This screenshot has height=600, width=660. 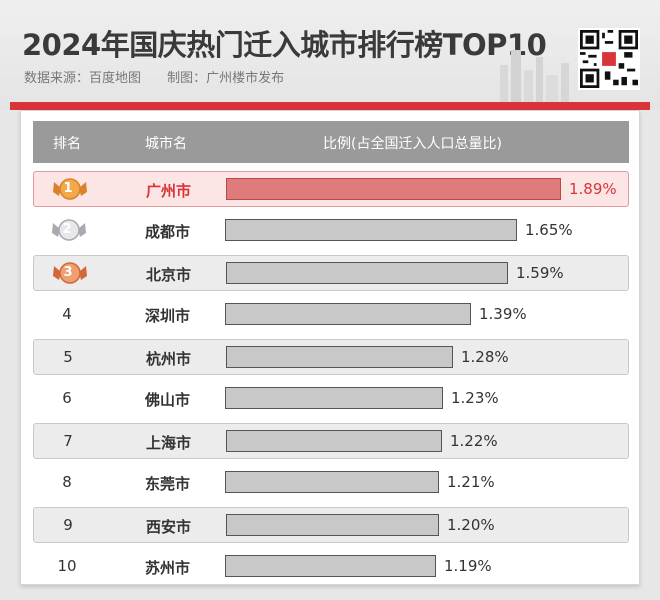 I want to click on rank-number: 2, so click(x=67, y=229).